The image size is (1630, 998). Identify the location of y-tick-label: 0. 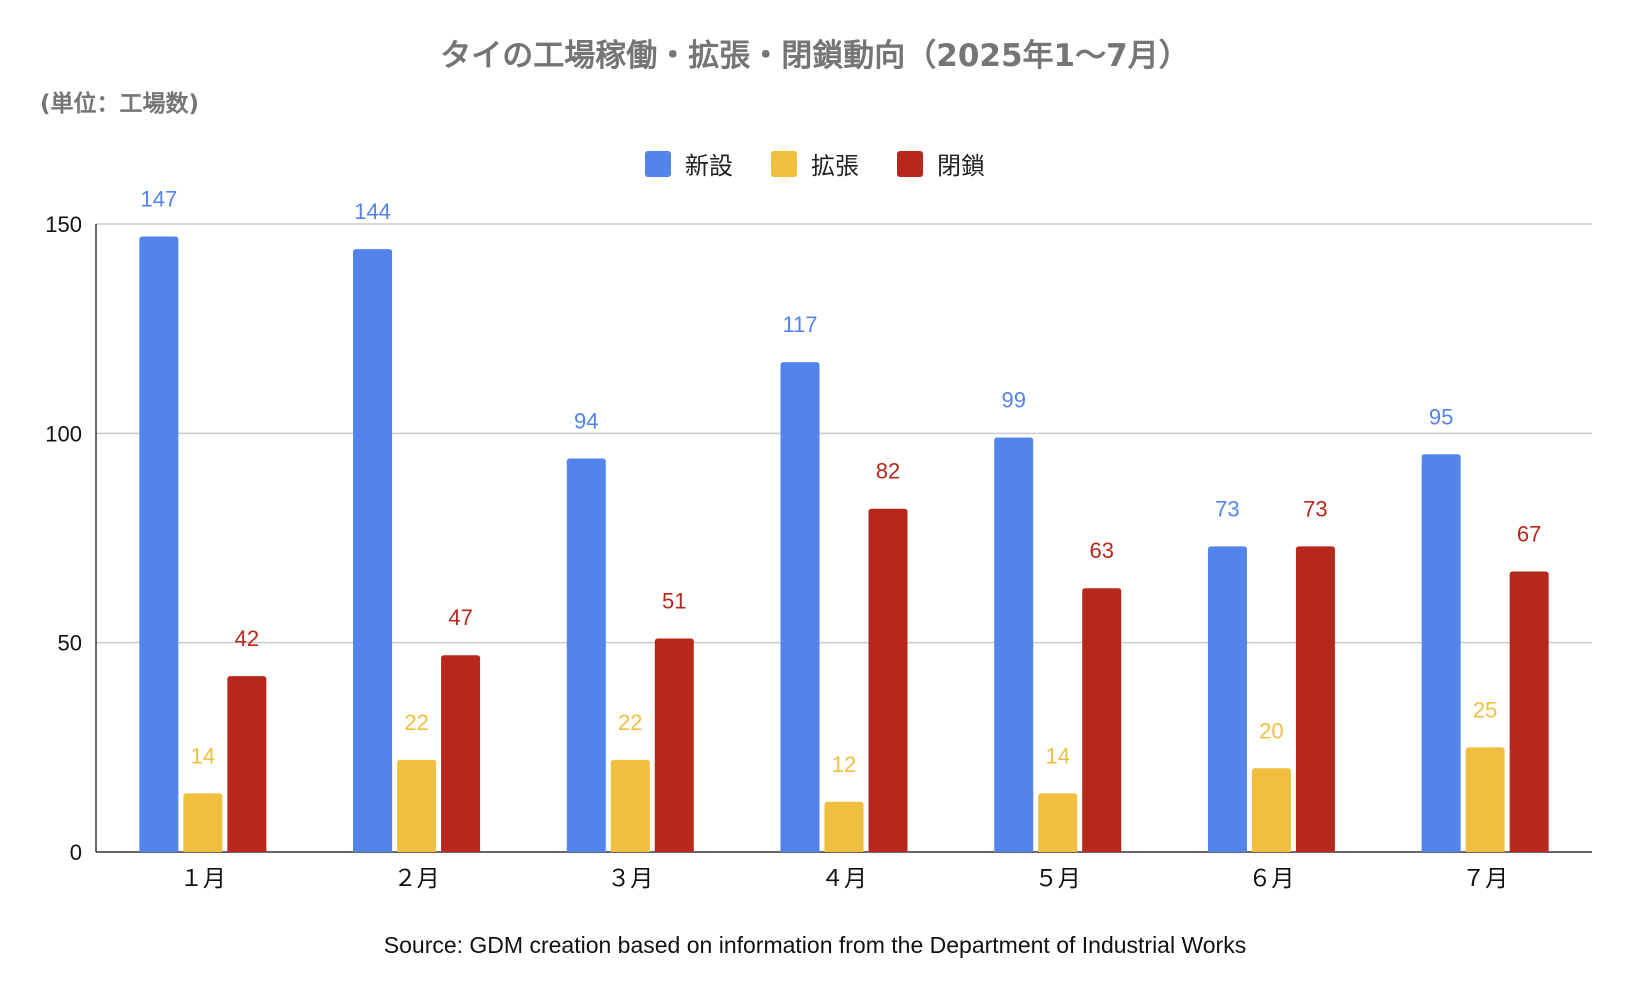
(76, 852).